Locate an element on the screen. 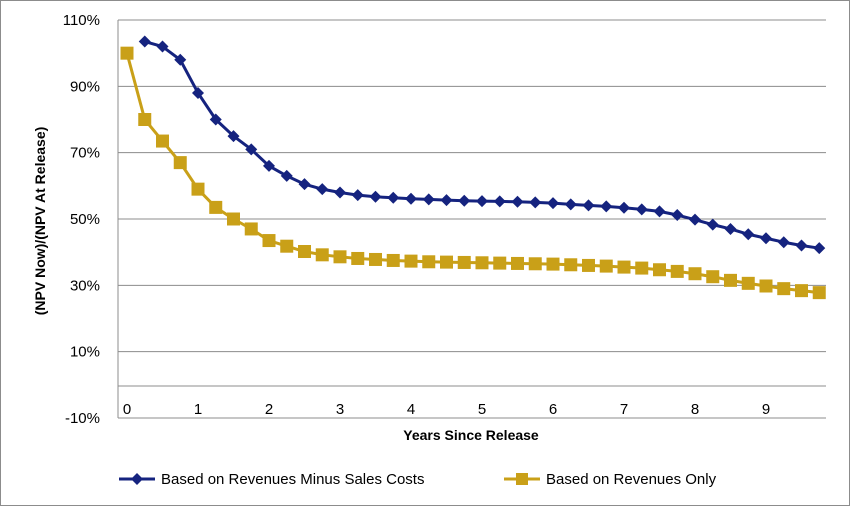 This screenshot has width=850, height=506. y-tick-labels: -10% 10% 30% 50% 70% 90% 110% is located at coordinates (81, 219).